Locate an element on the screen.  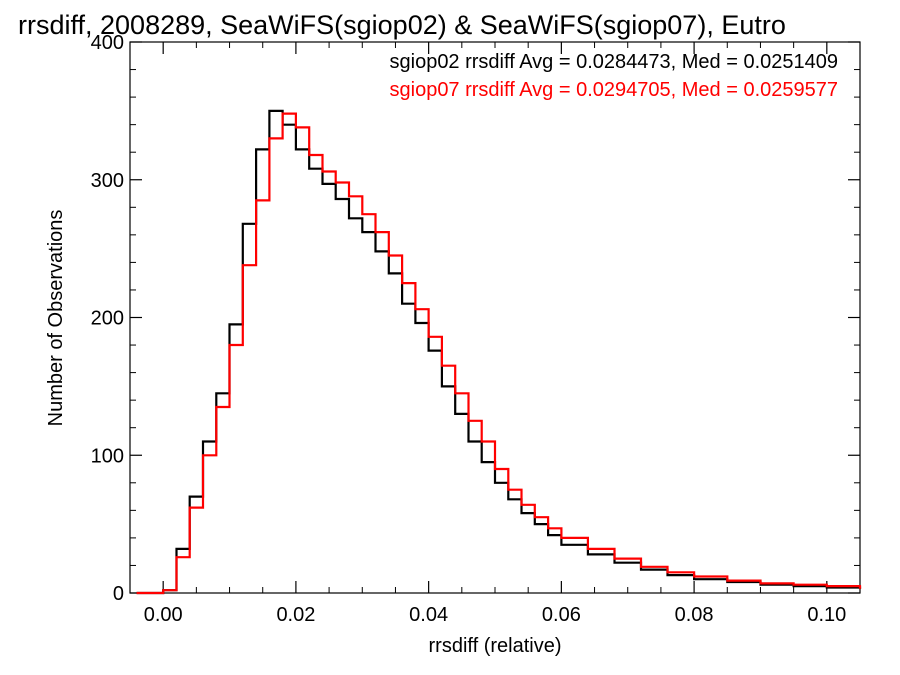
y-tick-label: 200 is located at coordinates (107, 319).